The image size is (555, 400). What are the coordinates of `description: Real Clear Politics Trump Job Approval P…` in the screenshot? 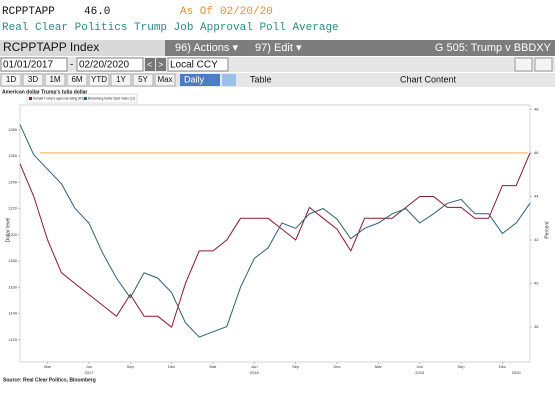 It's located at (170, 28).